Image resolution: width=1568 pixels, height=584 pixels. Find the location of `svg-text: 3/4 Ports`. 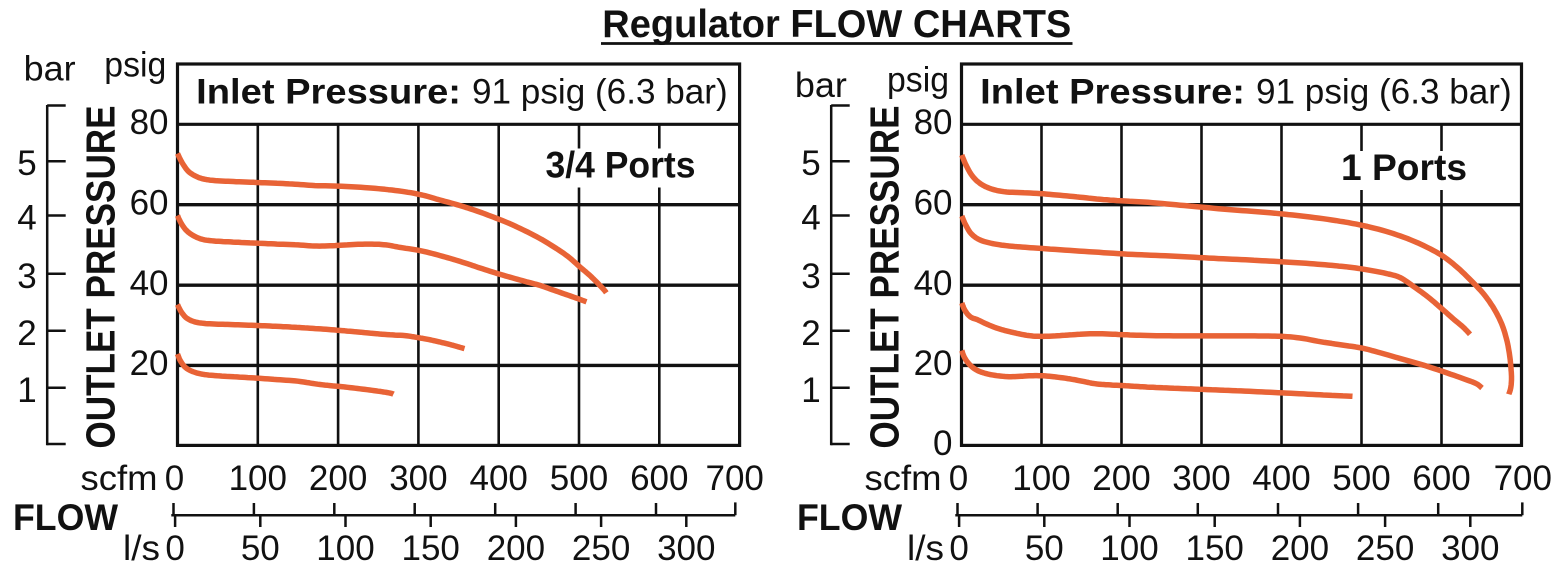

svg-text: 3/4 Ports is located at coordinates (621, 165).